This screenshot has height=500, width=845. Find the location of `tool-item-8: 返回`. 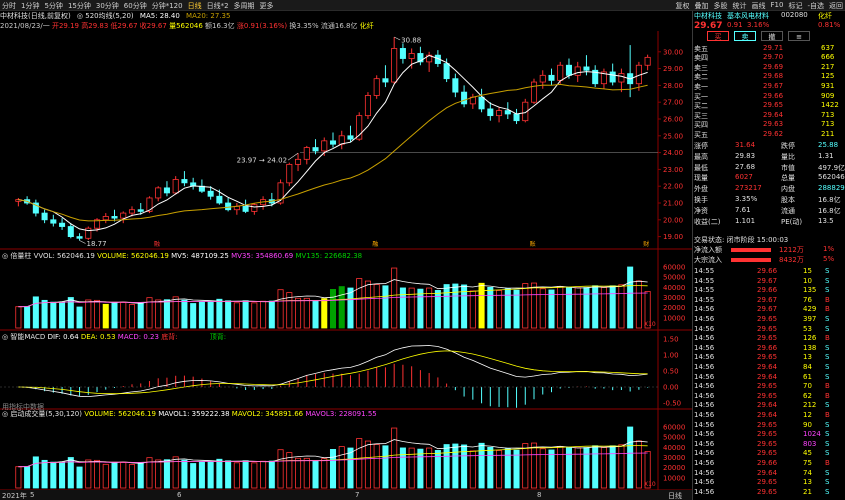

tool-item-8: 返回 is located at coordinates (836, 6).